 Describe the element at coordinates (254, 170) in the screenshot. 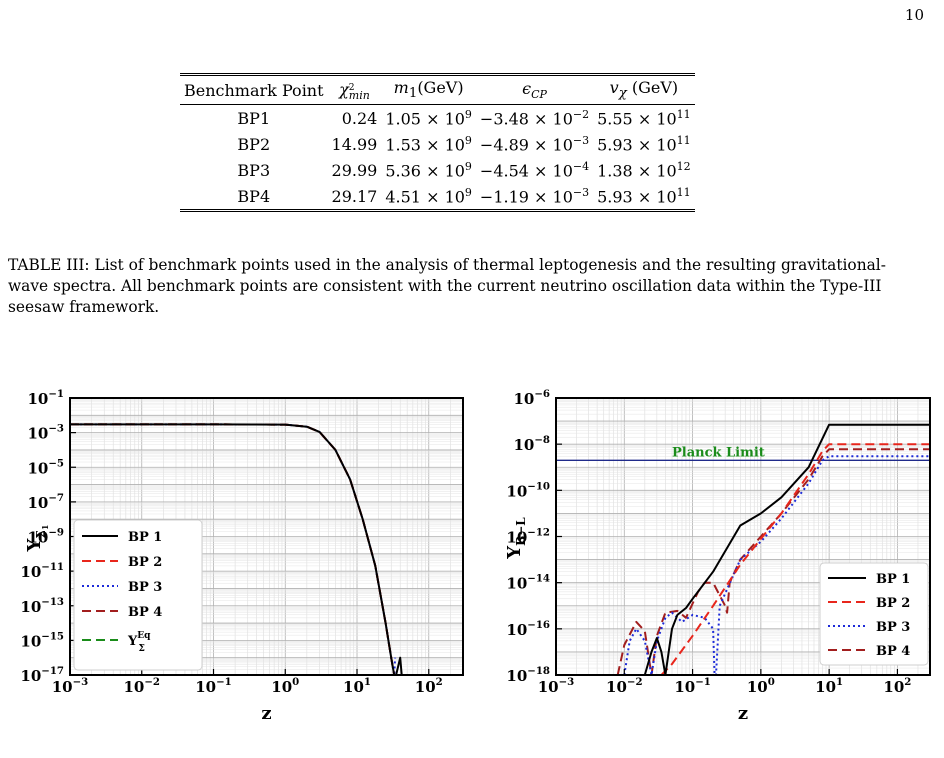

I see `table-cell: BP3` at that location.